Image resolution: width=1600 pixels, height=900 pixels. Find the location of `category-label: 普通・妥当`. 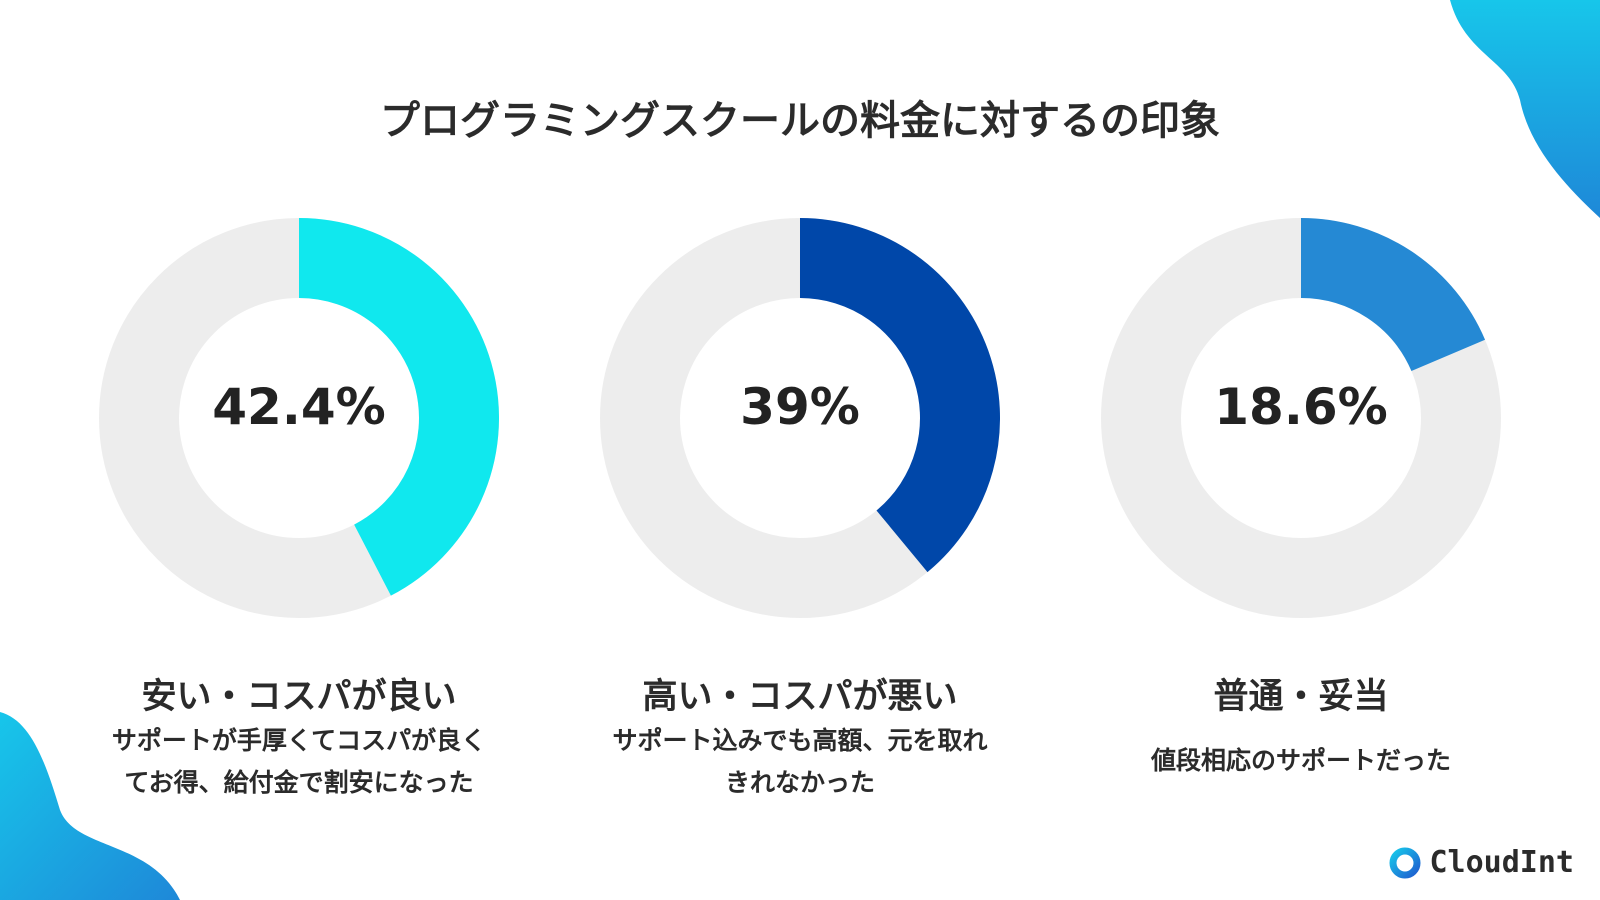

category-label: 普通・妥当 is located at coordinates (1301, 697).